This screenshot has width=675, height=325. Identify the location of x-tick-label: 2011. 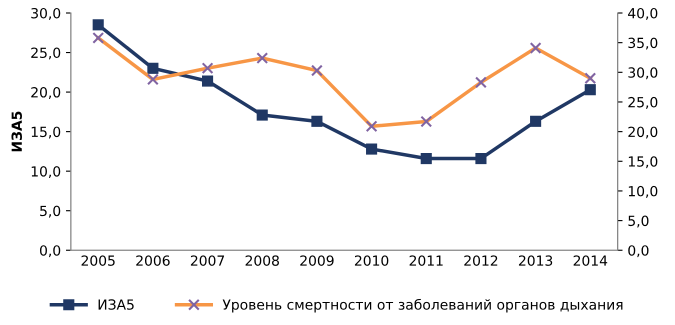
(426, 260).